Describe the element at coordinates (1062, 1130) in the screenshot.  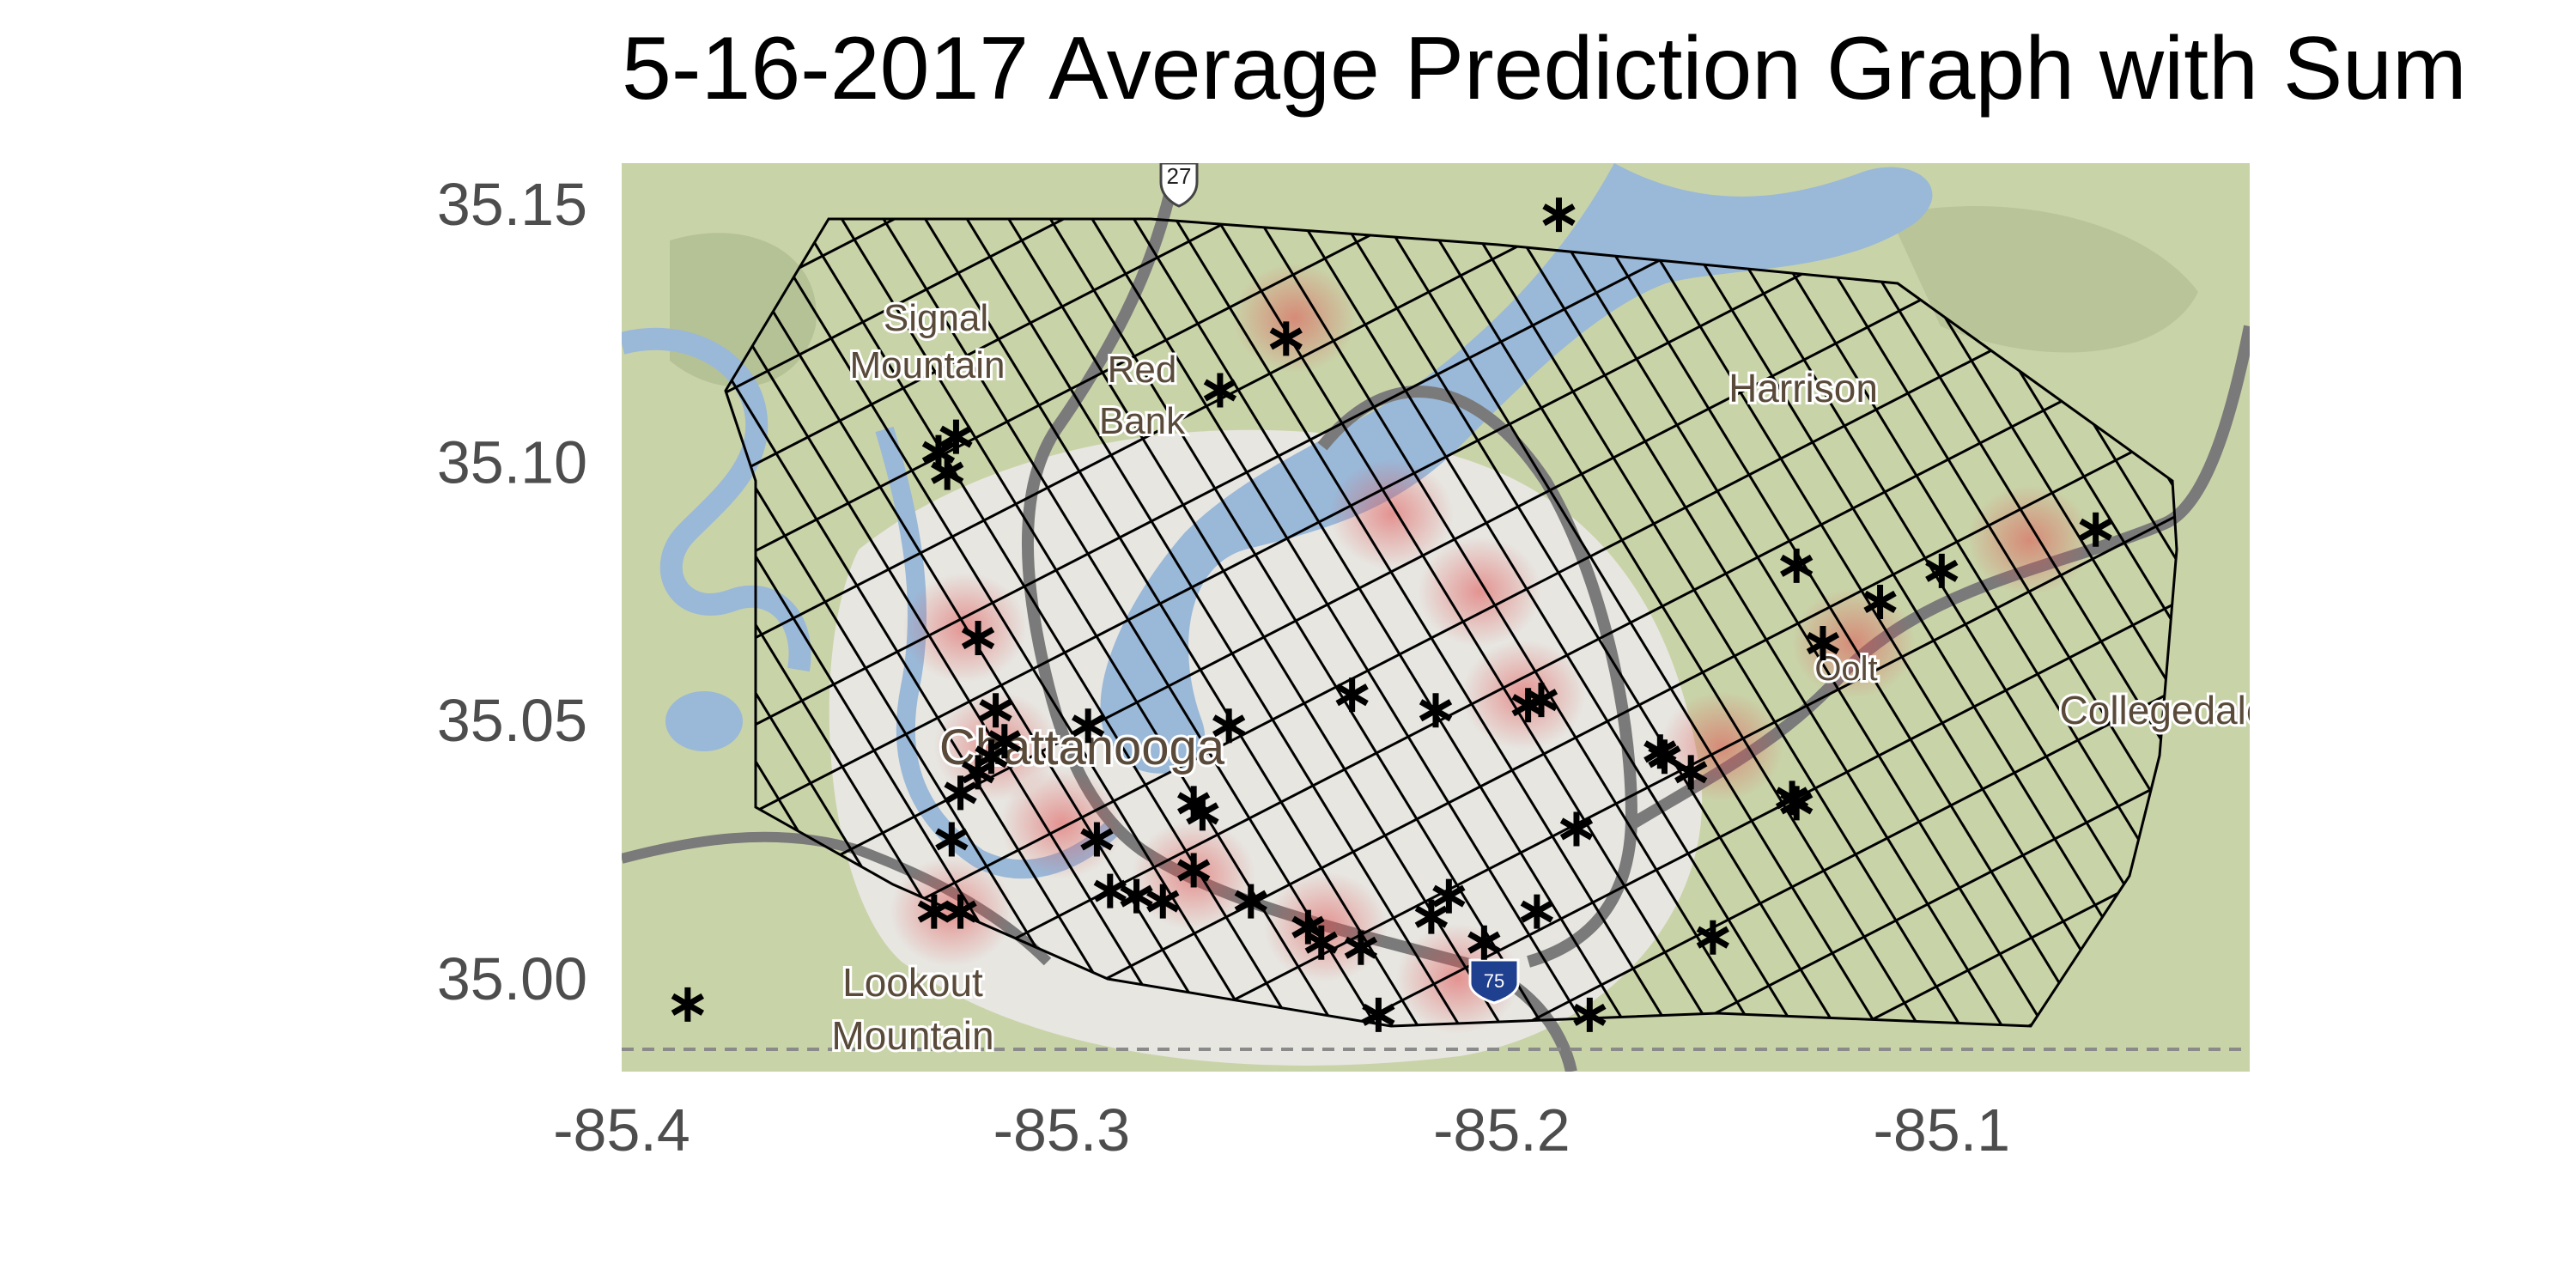
I see `x-tick-label: -85.3` at that location.